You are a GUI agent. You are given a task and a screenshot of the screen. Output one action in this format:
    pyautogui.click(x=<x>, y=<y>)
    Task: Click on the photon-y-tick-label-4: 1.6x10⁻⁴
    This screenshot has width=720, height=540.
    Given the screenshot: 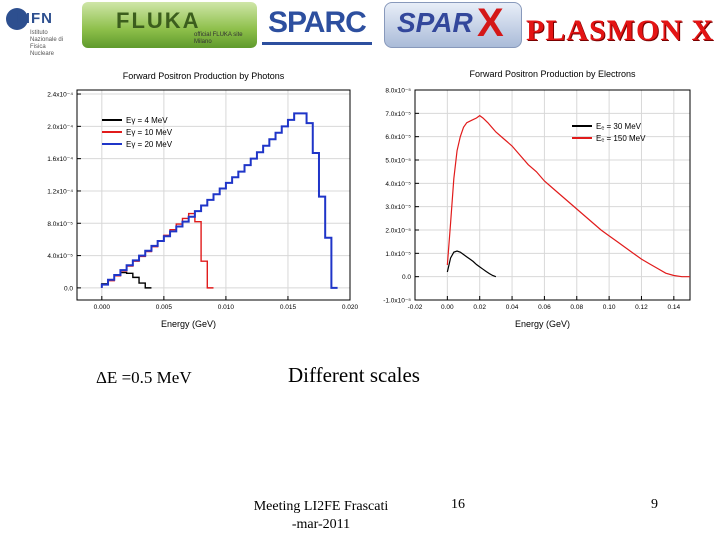 What is the action you would take?
    pyautogui.click(x=60, y=159)
    